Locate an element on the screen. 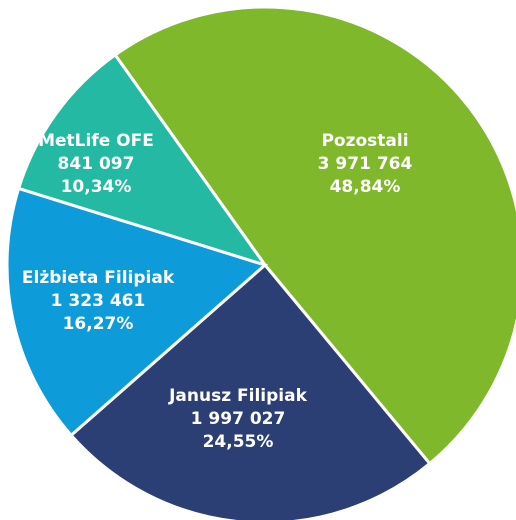 This screenshot has width=516, height=520. percent-label: 24,55% is located at coordinates (238, 442).